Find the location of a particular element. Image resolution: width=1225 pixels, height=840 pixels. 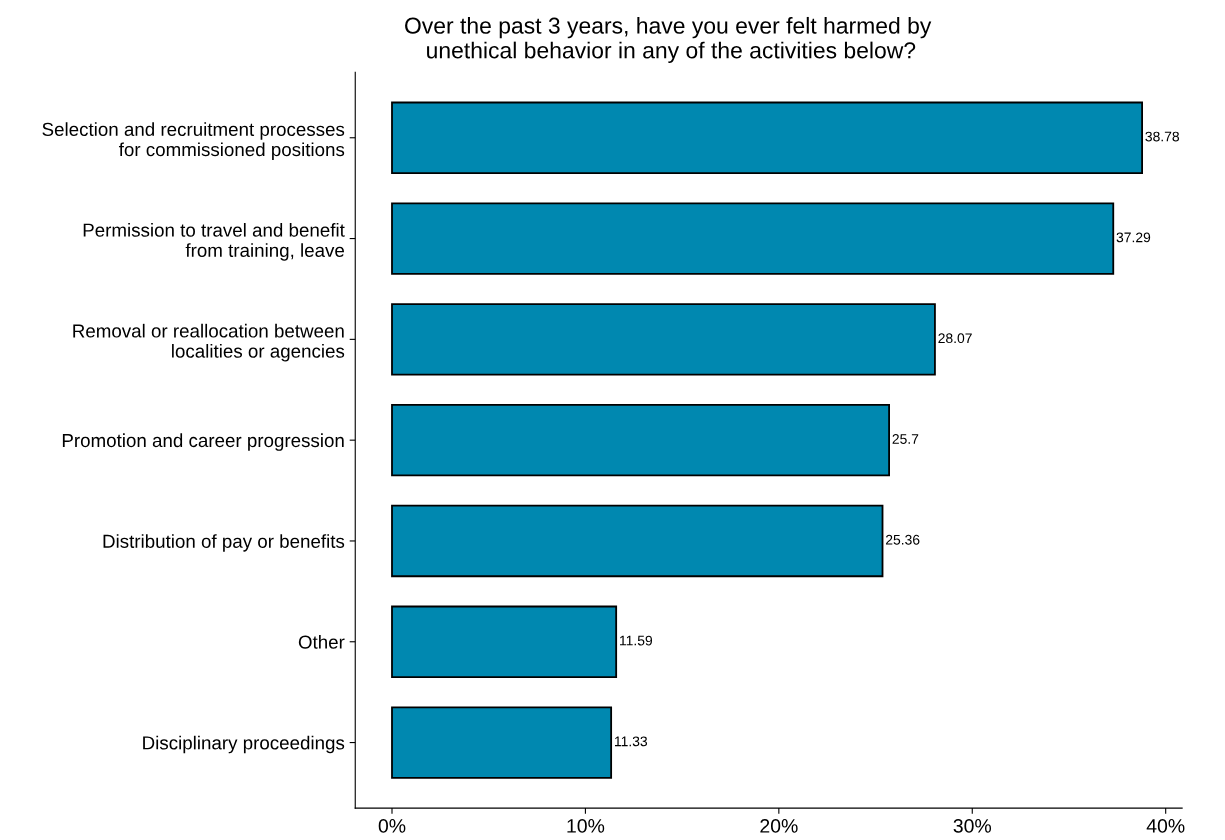

data-label: 38.78 is located at coordinates (1162, 136).